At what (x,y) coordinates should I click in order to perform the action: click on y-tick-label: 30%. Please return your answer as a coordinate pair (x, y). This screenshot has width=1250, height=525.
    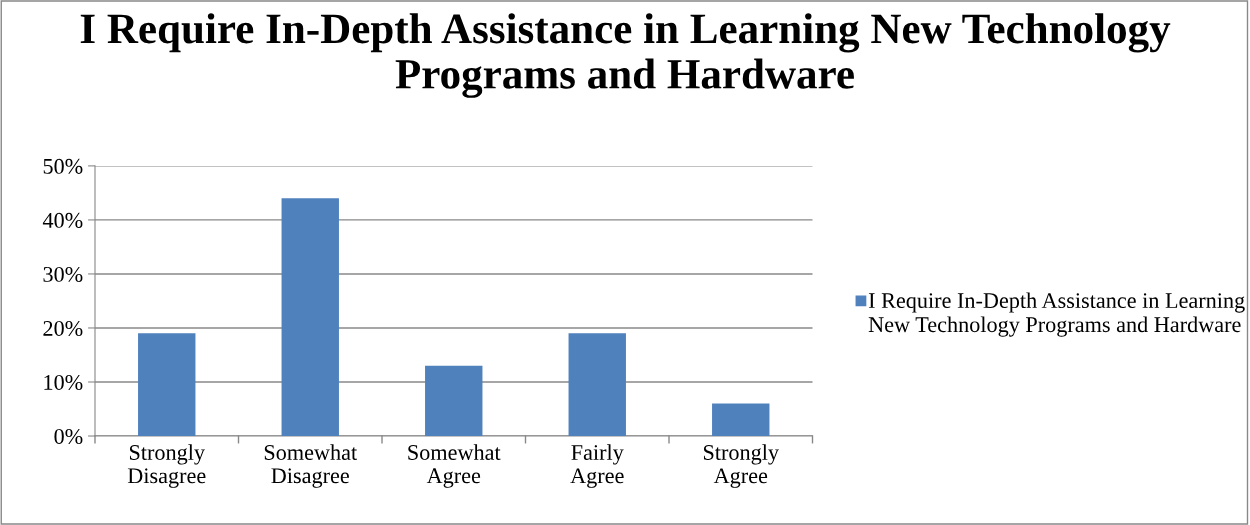
    Looking at the image, I should click on (63, 274).